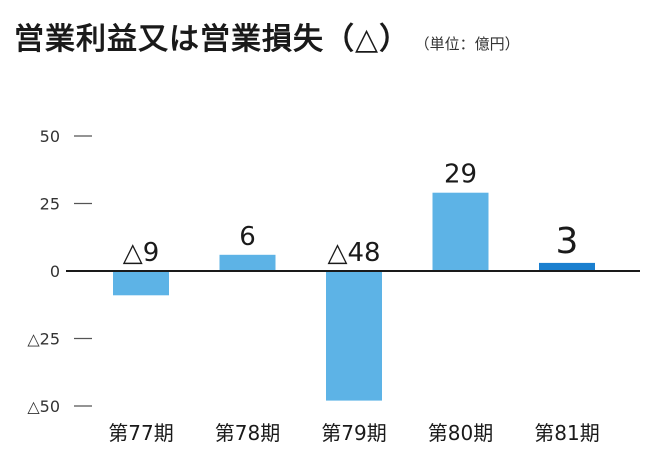 This screenshot has width=654, height=466. What do you see at coordinates (460, 175) in the screenshot?
I see `data-label: 29` at bounding box center [460, 175].